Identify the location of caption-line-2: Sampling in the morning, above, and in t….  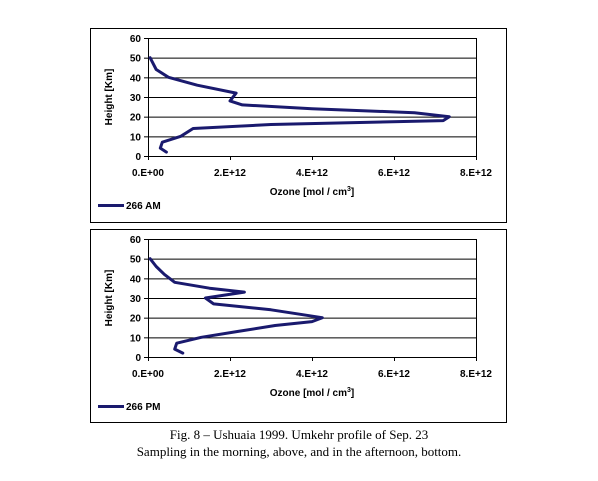
(299, 451).